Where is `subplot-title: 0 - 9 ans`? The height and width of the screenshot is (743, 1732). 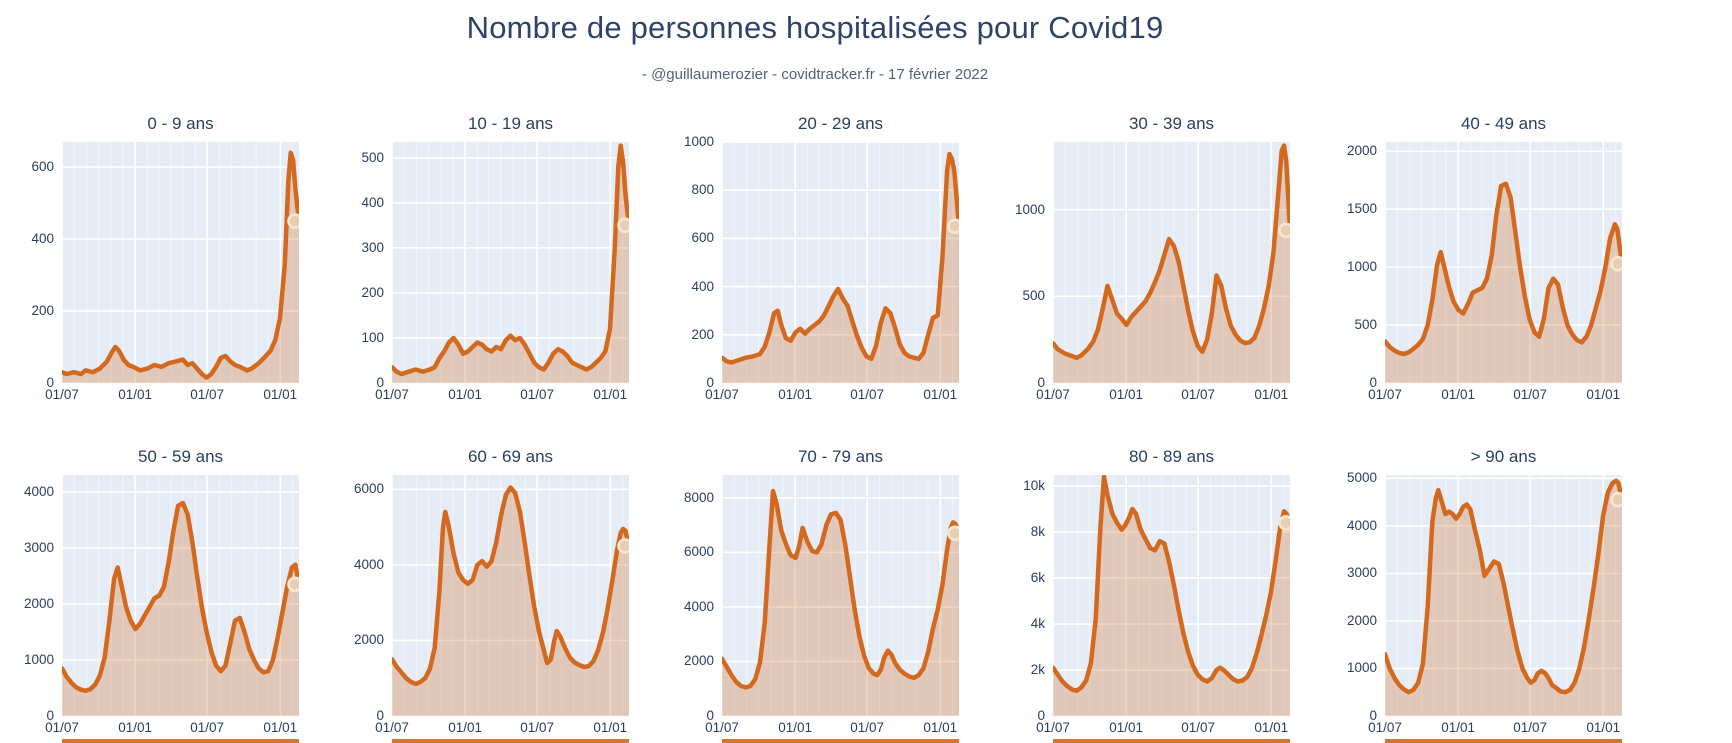
subplot-title: 0 - 9 ans is located at coordinates (180, 123).